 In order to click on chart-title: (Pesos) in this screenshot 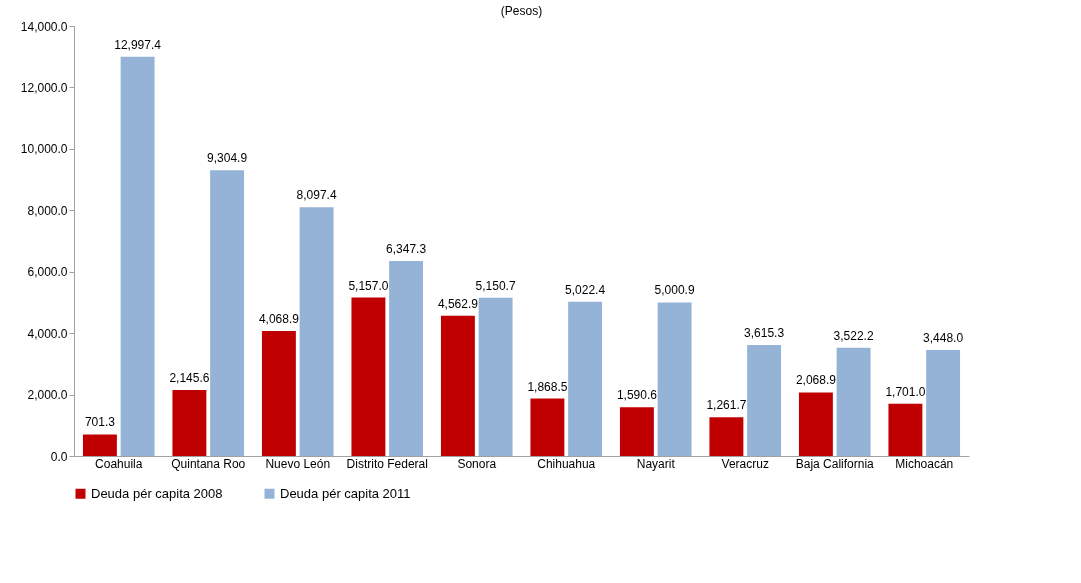, I will do `click(521, 11)`.